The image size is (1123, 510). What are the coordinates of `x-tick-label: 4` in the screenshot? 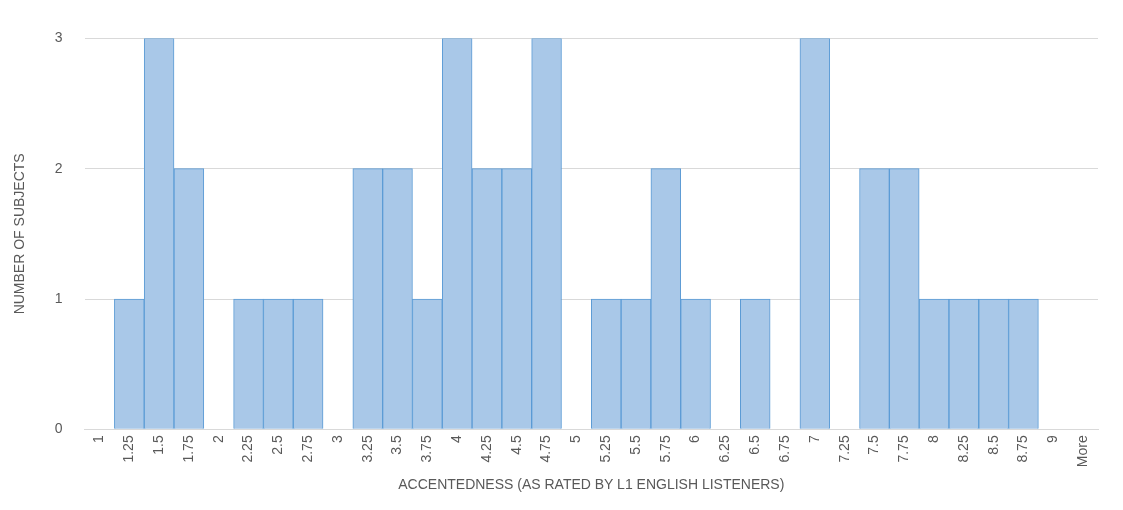 It's located at (456, 439).